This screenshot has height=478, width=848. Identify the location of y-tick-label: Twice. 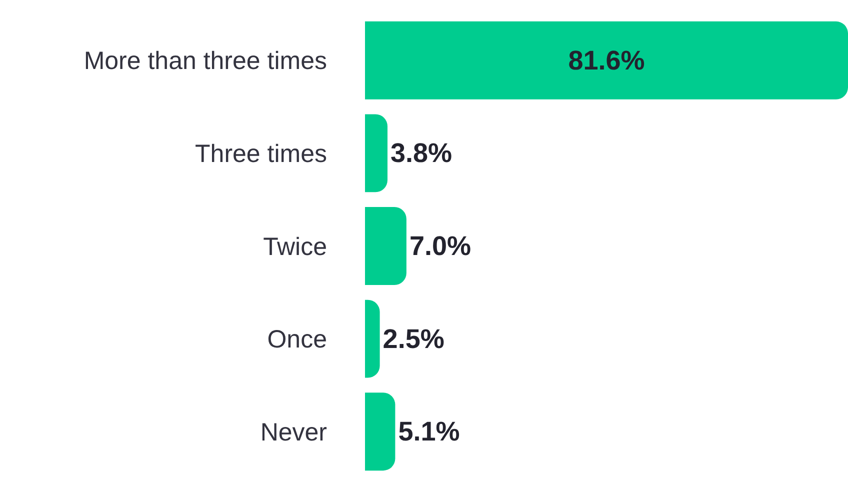
(295, 246).